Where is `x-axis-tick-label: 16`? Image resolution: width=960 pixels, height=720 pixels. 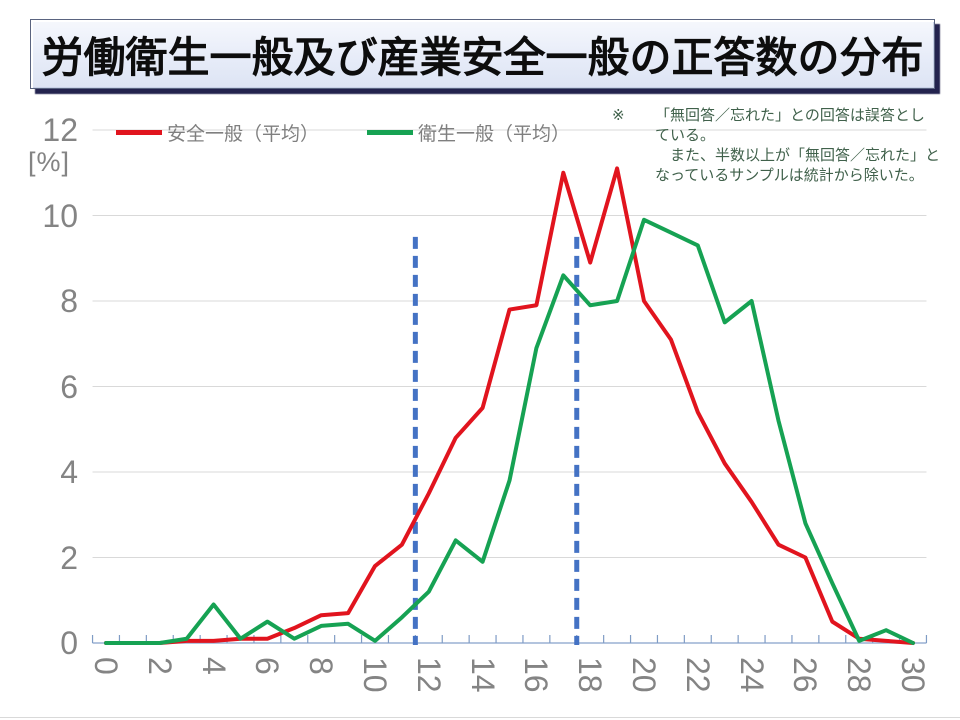
x-axis-tick-label: 16 is located at coordinates (536, 675).